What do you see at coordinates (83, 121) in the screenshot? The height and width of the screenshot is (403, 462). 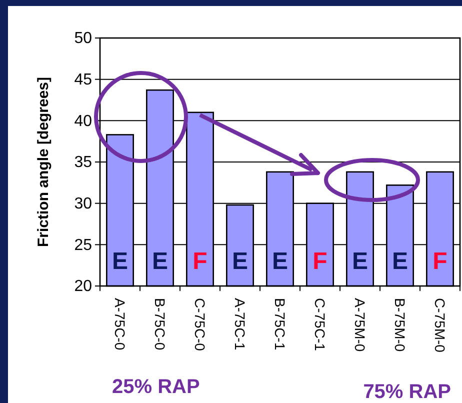 I see `y-tick-label: 40` at bounding box center [83, 121].